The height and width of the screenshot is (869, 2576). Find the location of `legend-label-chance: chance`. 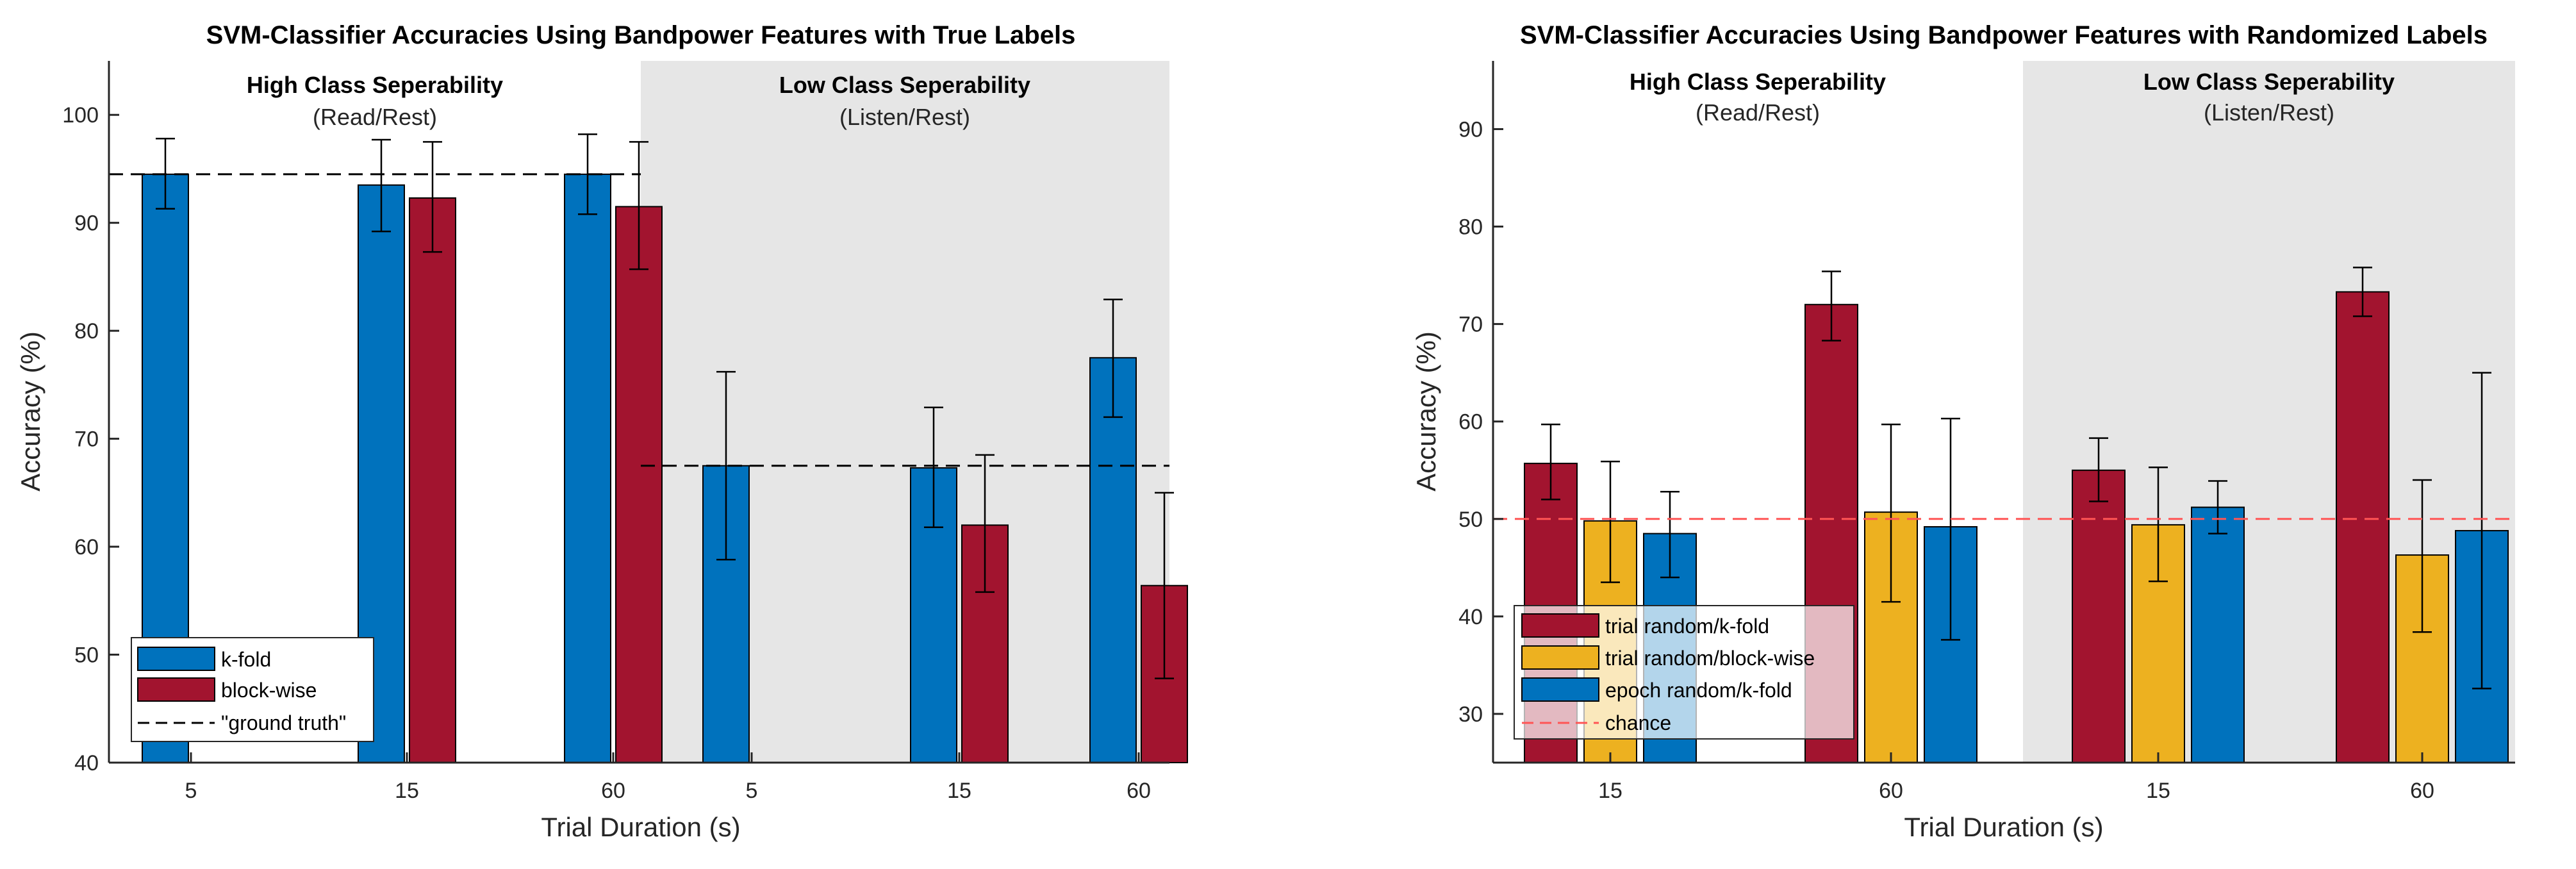

legend-label-chance: chance is located at coordinates (1638, 722).